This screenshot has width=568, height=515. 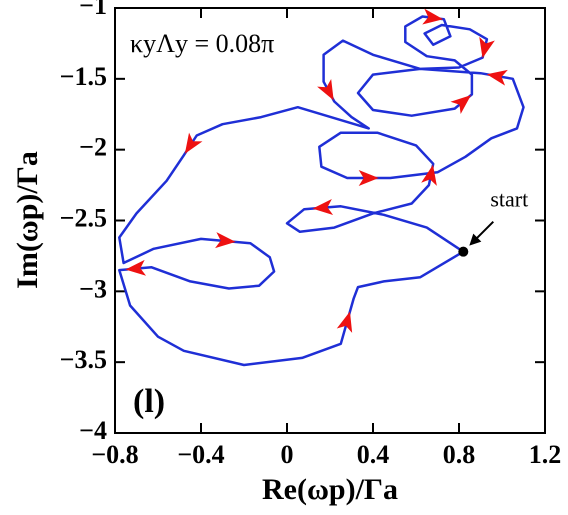 What do you see at coordinates (149, 401) in the screenshot?
I see `panel-label: (l)` at bounding box center [149, 401].